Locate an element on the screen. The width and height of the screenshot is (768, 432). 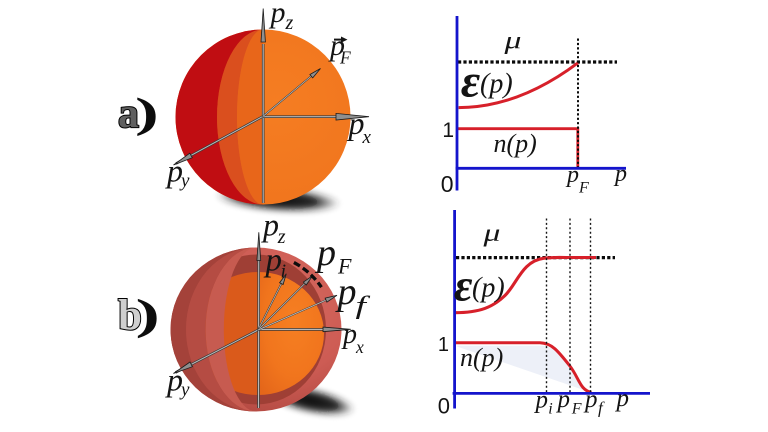
svg-text: b is located at coordinates (130, 315).